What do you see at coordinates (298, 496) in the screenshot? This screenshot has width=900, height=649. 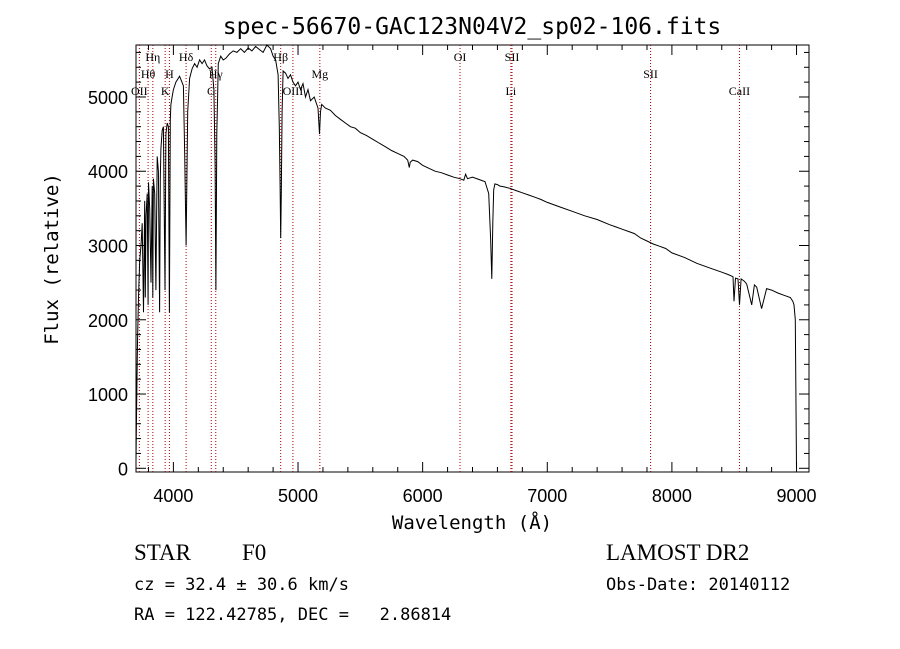 I see `x-tick-label: 5000` at bounding box center [298, 496].